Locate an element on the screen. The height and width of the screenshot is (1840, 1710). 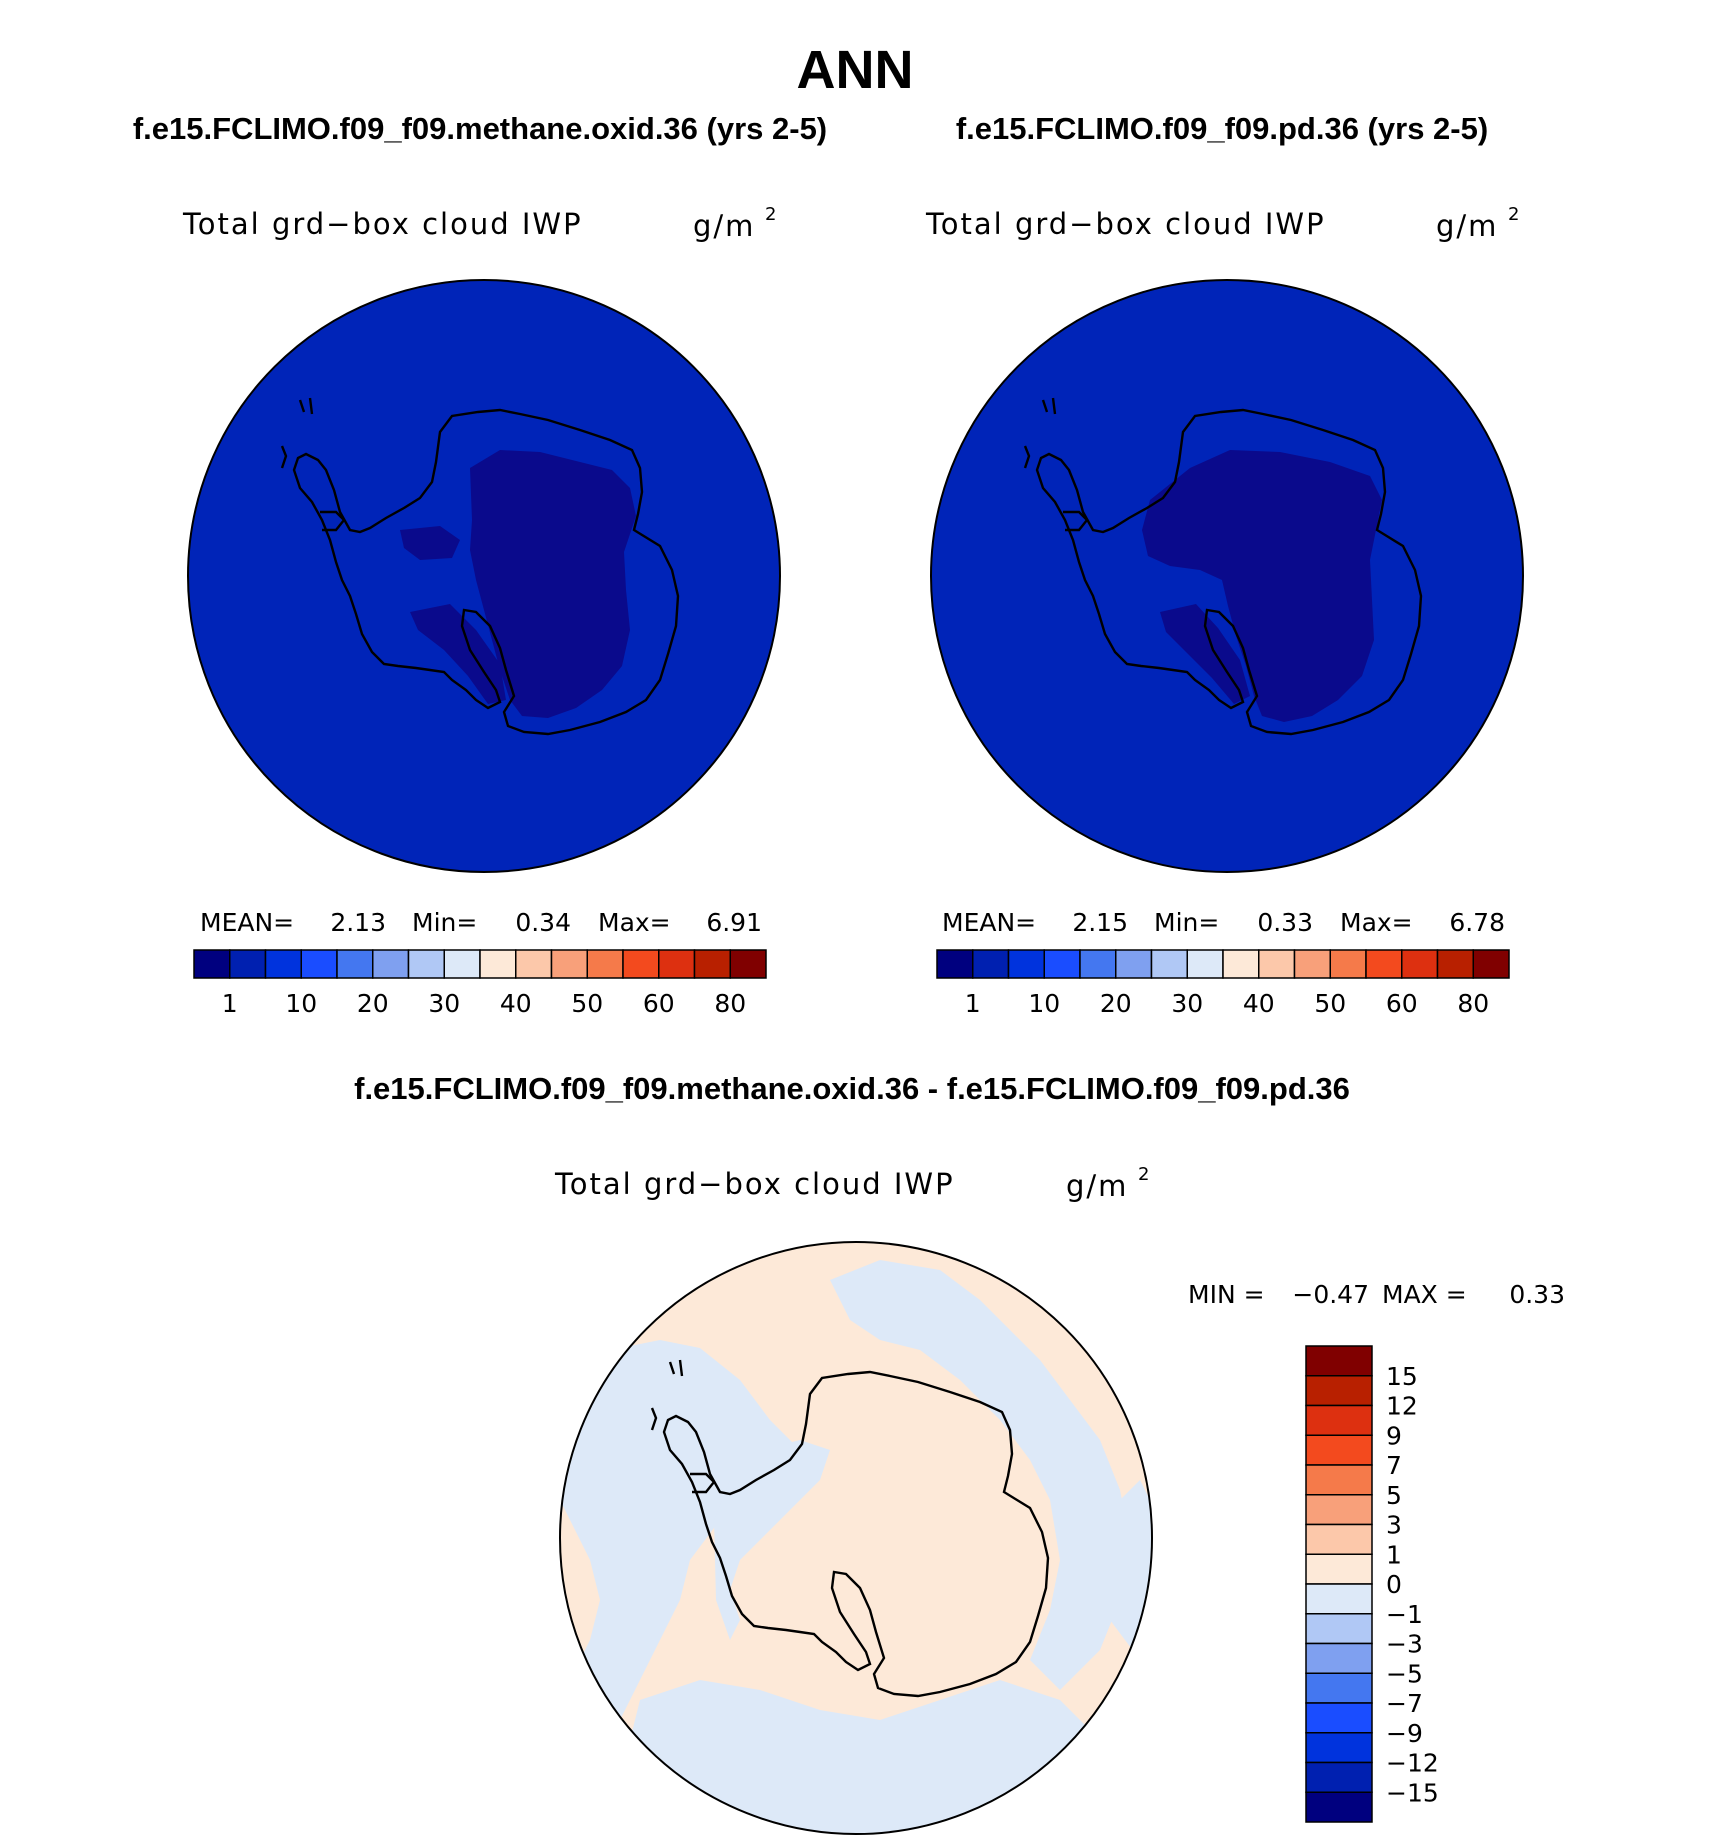
diff-colorbar-tick-label: −9 is located at coordinates (1404, 1733).